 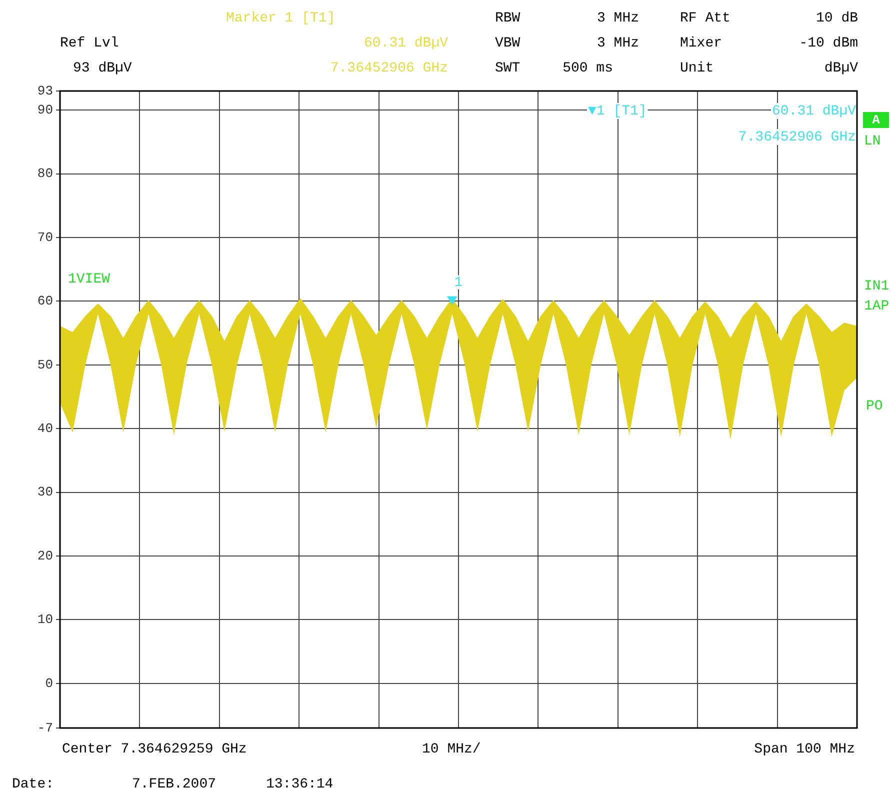 I want to click on text: SWT, so click(x=507, y=68).